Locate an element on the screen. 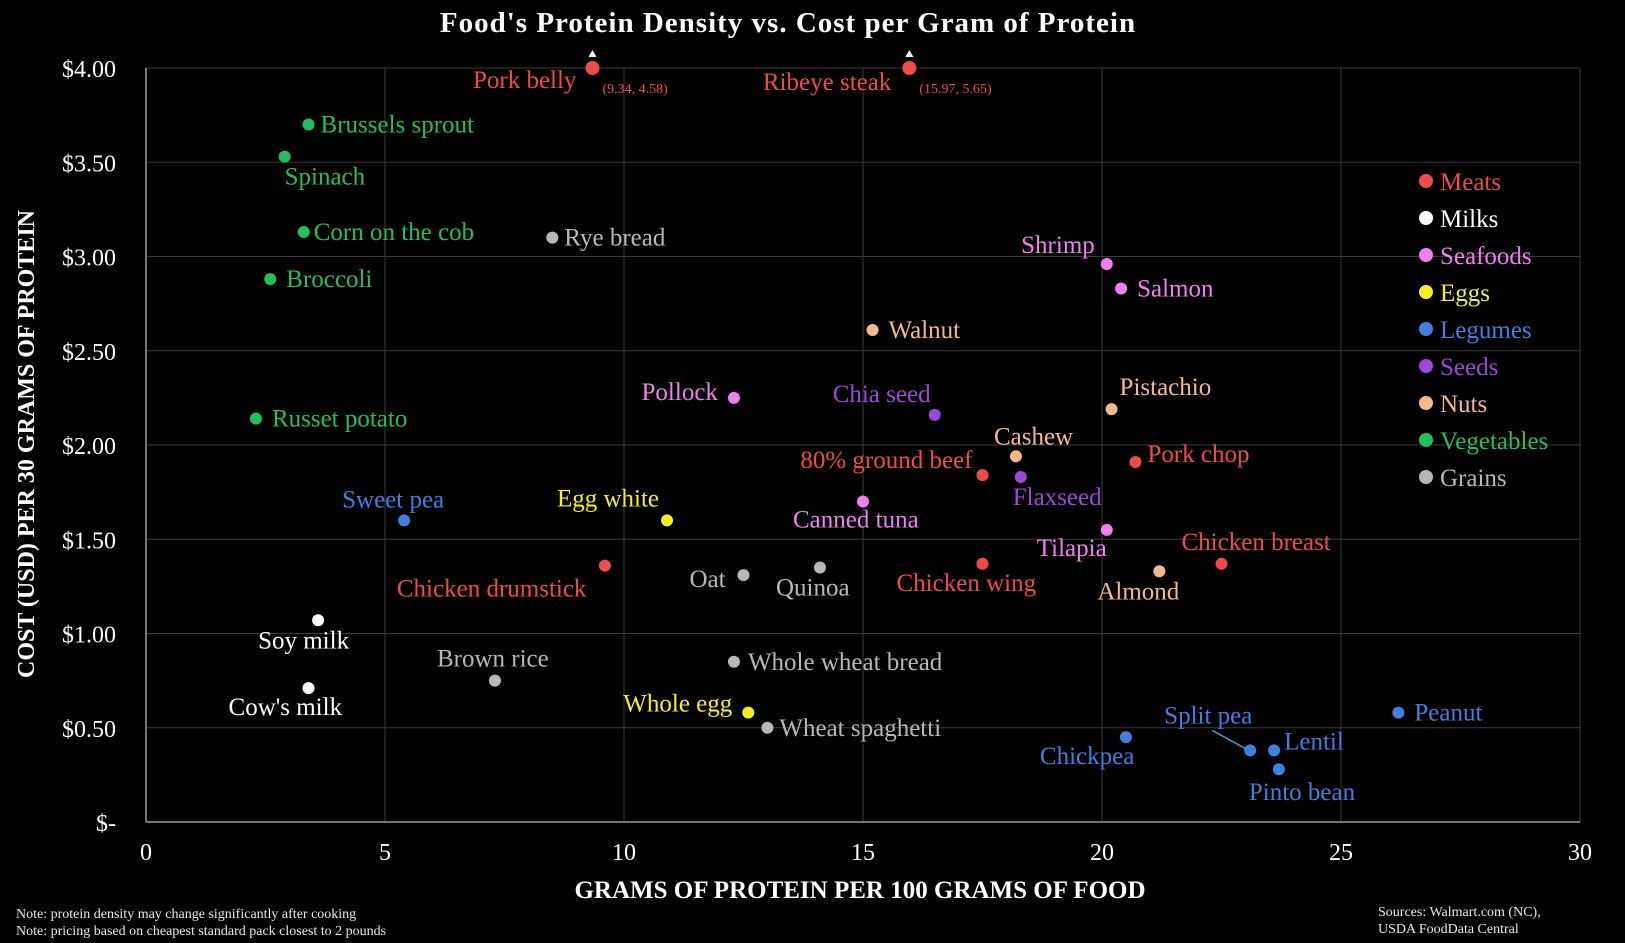 Image resolution: width=1625 pixels, height=943 pixels. data-point: Spinach is located at coordinates (322, 170).